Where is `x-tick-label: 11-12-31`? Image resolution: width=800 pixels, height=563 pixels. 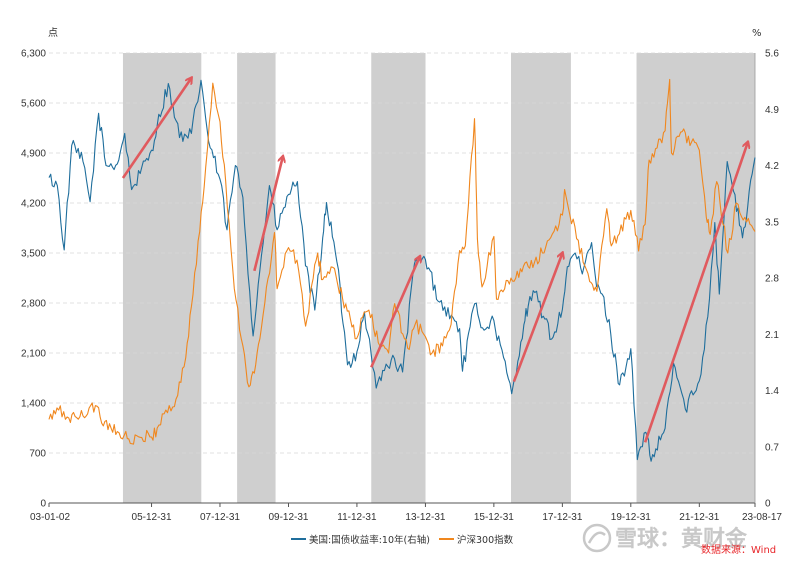
x-tick-label: 11-12-31 is located at coordinates (357, 517).